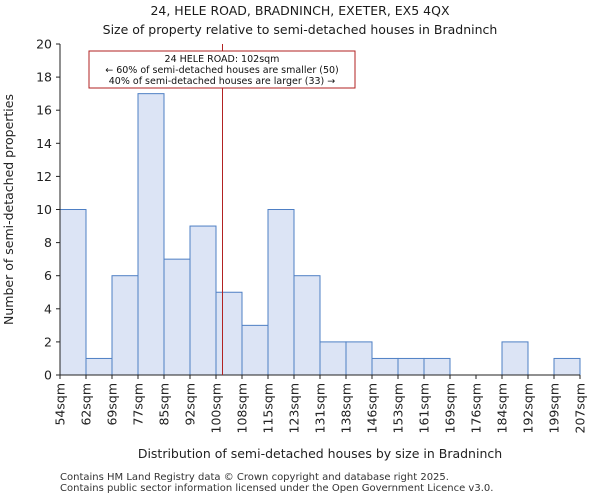 The image size is (600, 500). Describe the element at coordinates (502, 408) in the screenshot. I see `x-tick-label: 184sqm` at that location.